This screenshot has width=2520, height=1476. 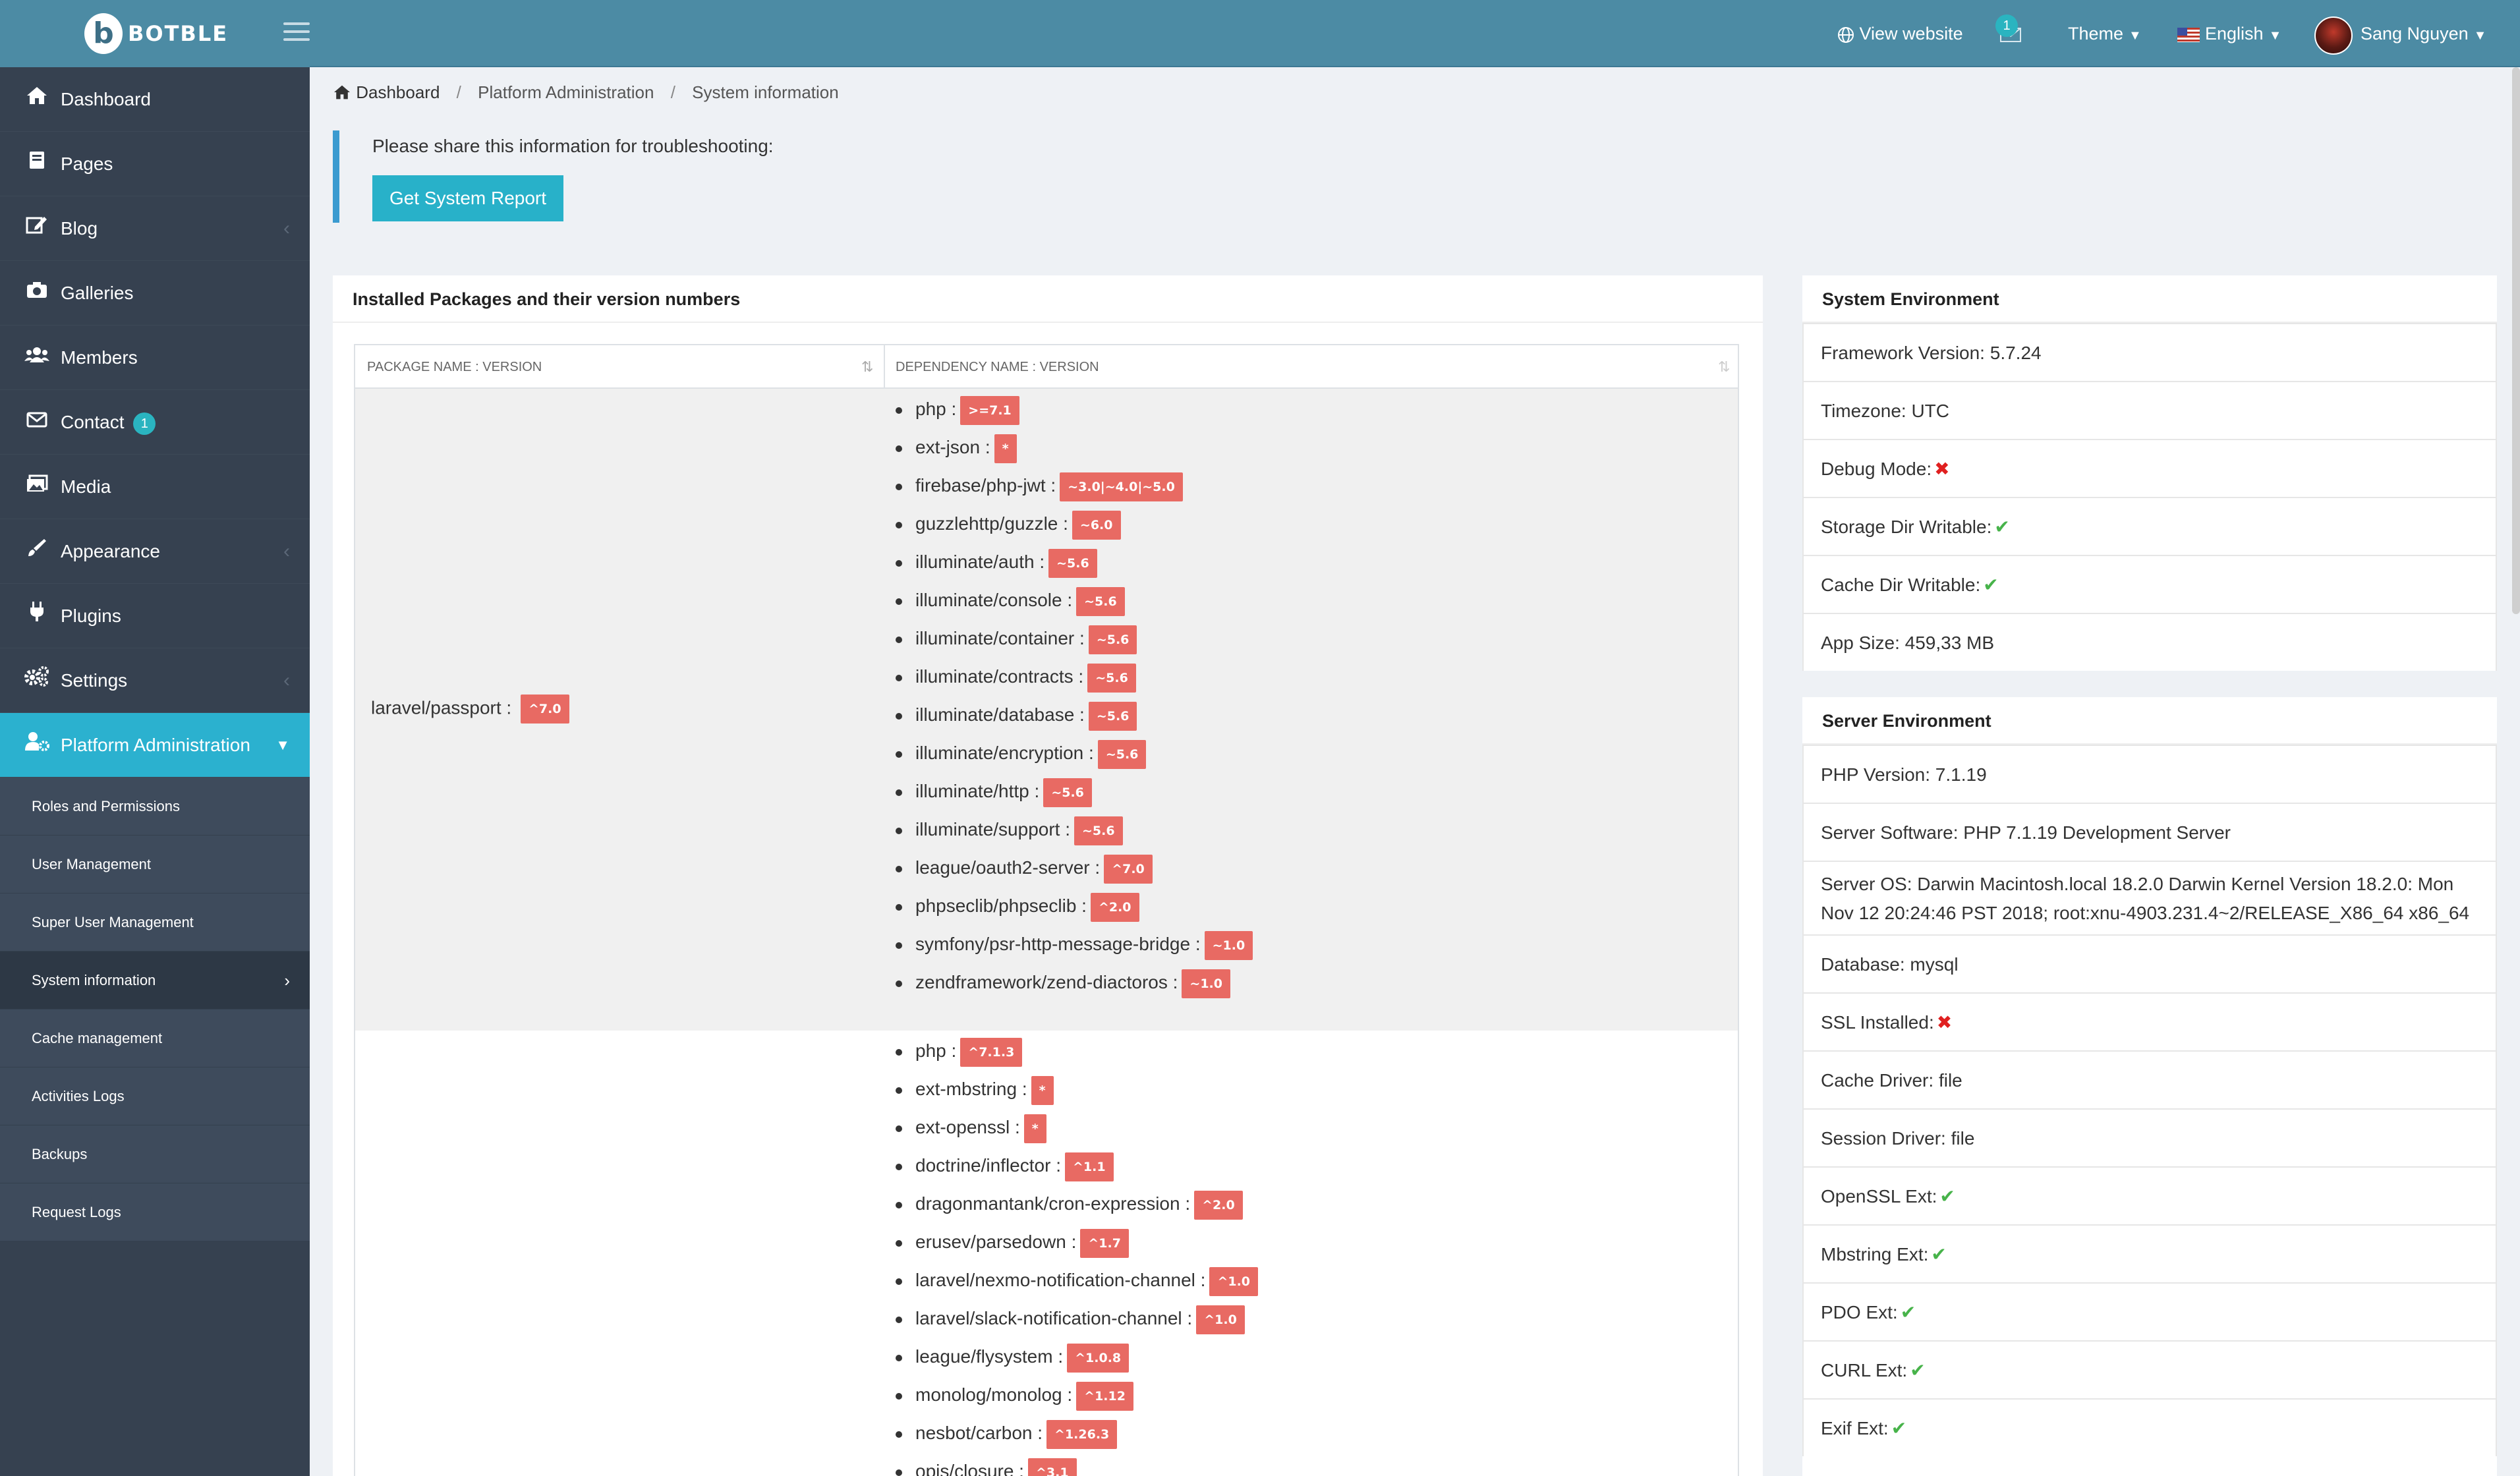 I want to click on dependency-name: laravel/nexmo-notification-channel :, so click(x=1060, y=1280).